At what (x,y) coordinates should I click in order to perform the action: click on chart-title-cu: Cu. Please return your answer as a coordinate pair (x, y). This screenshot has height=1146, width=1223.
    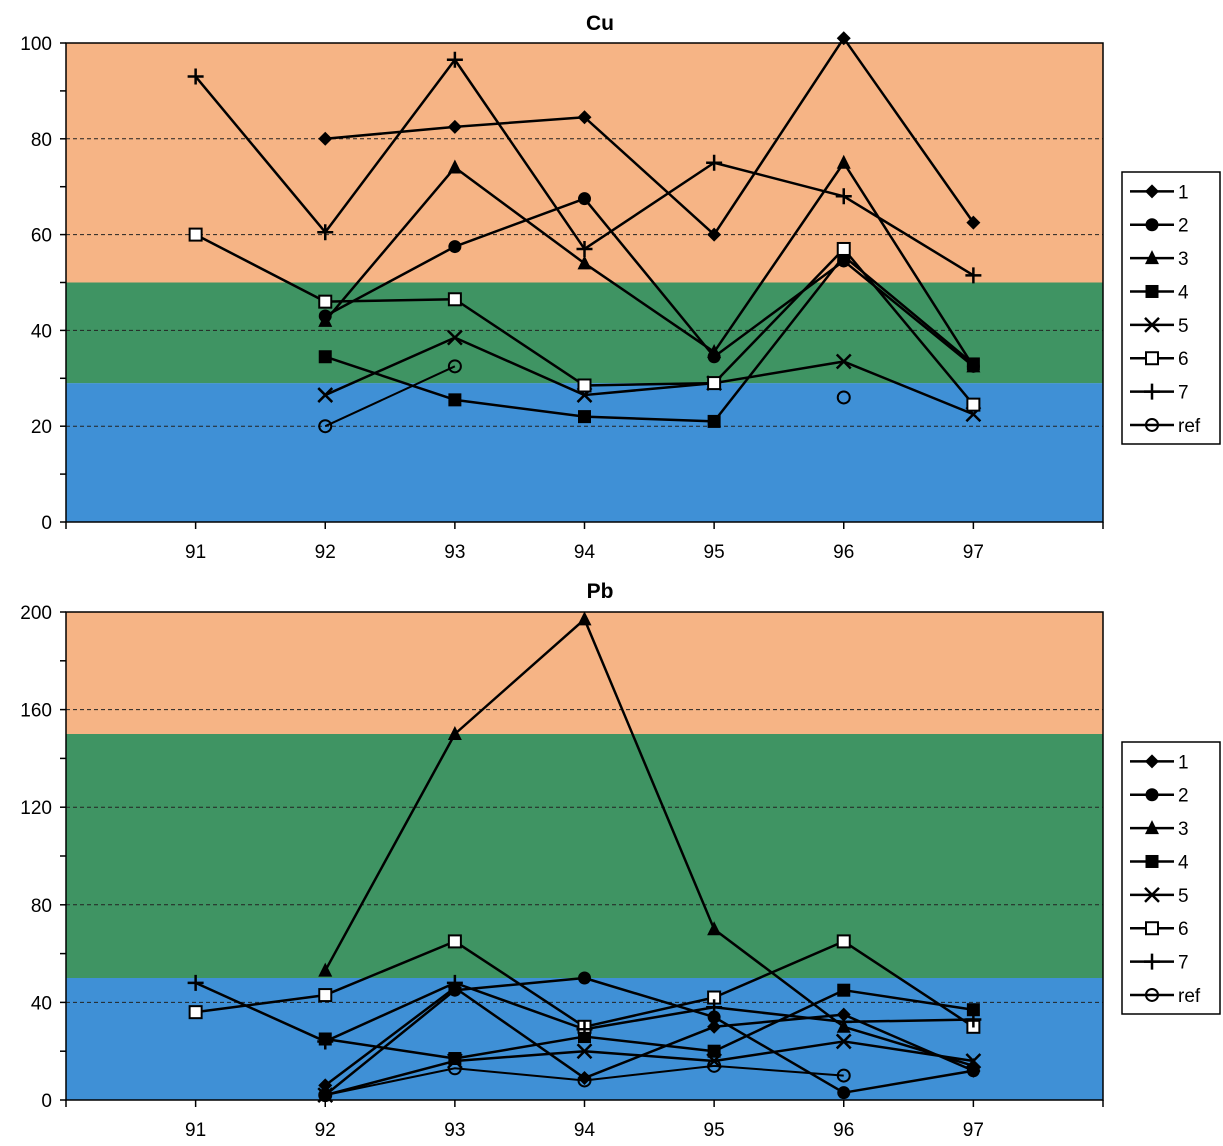
    Looking at the image, I should click on (600, 23).